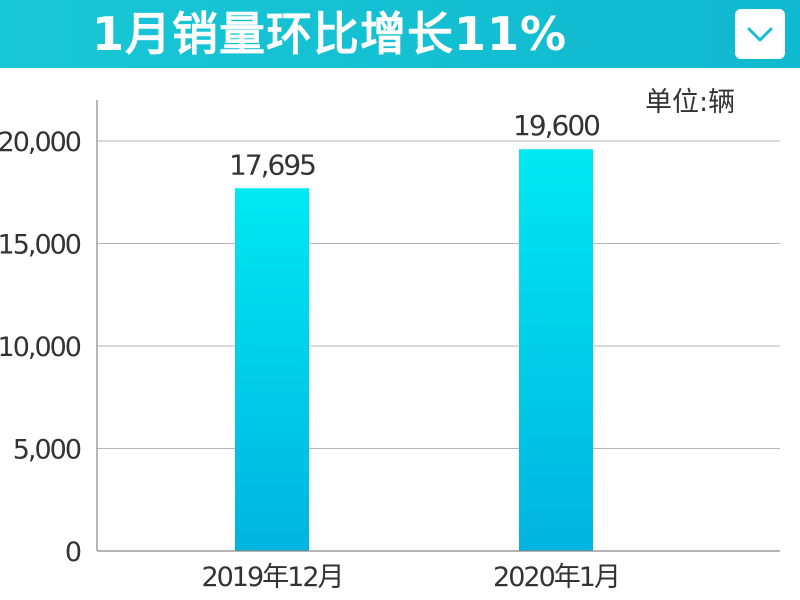 This screenshot has height=600, width=800. What do you see at coordinates (47, 450) in the screenshot?
I see `y-tick-label: 5,000` at bounding box center [47, 450].